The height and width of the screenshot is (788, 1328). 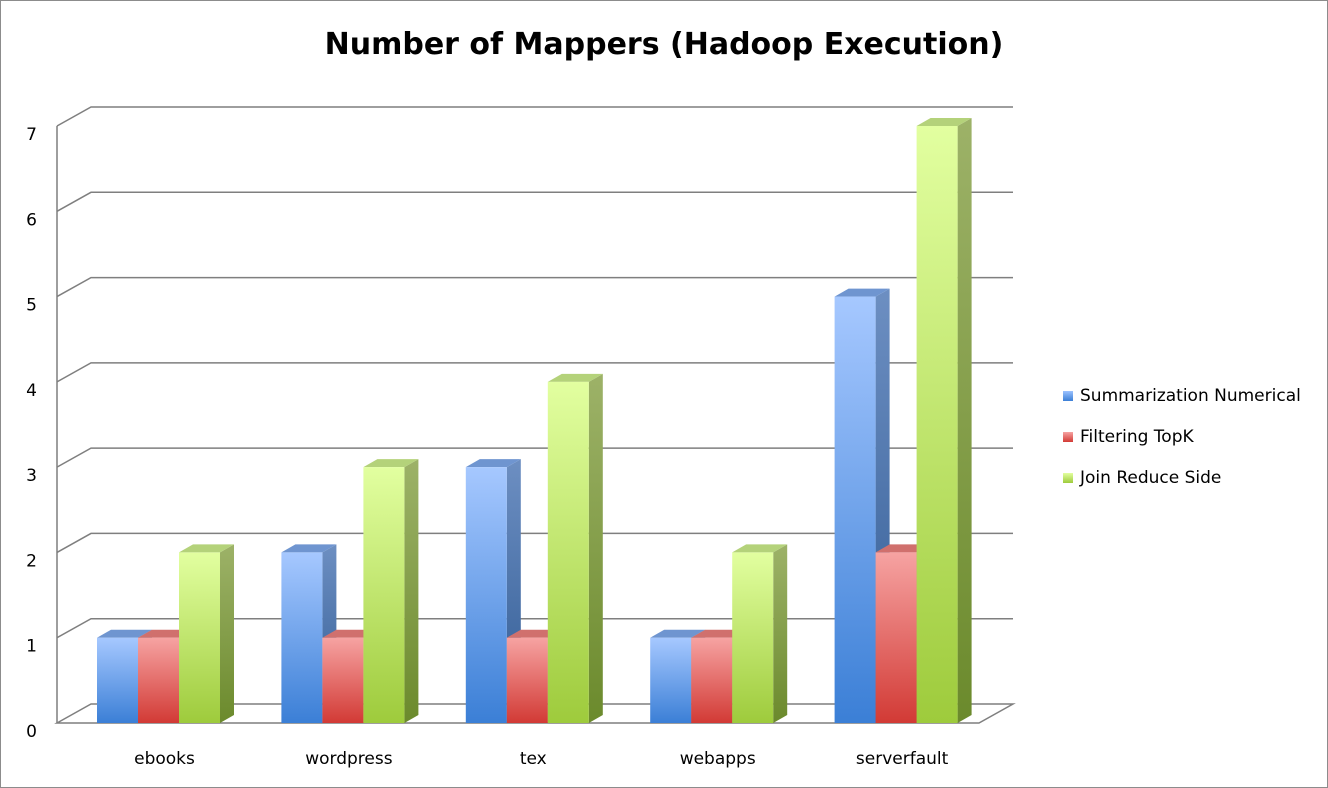 I want to click on legend-item: Summarization Numerical, so click(x=1182, y=395).